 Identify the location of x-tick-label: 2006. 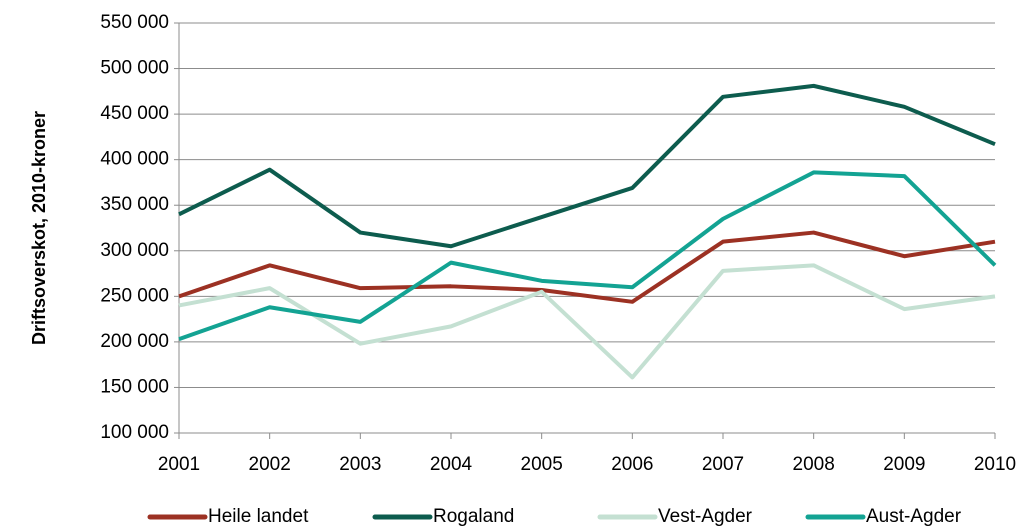
(632, 464).